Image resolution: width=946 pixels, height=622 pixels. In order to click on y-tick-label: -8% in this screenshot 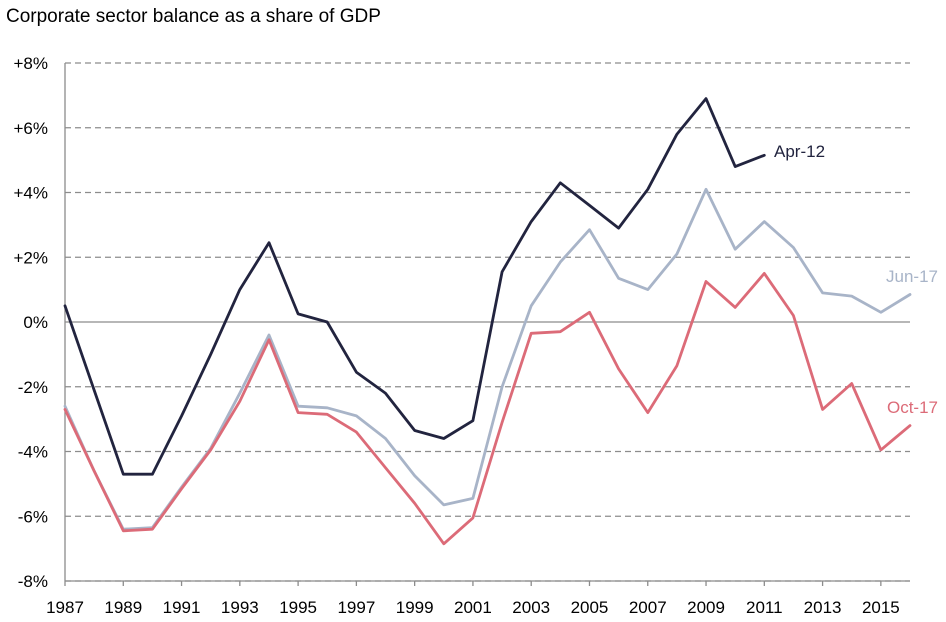, I will do `click(33, 581)`.